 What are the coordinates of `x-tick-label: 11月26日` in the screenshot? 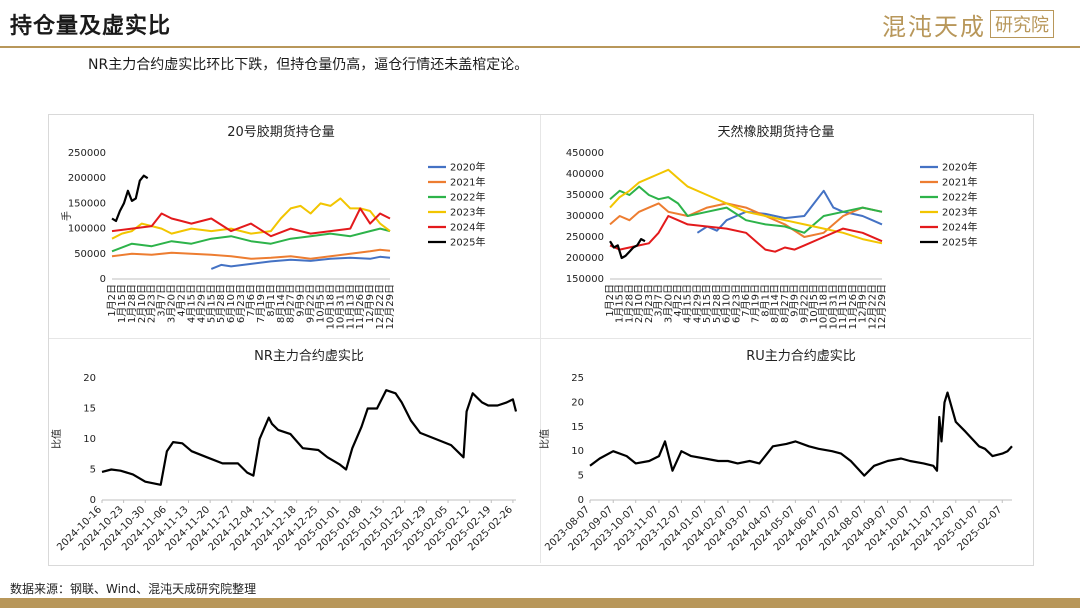 It's located at (360, 306).